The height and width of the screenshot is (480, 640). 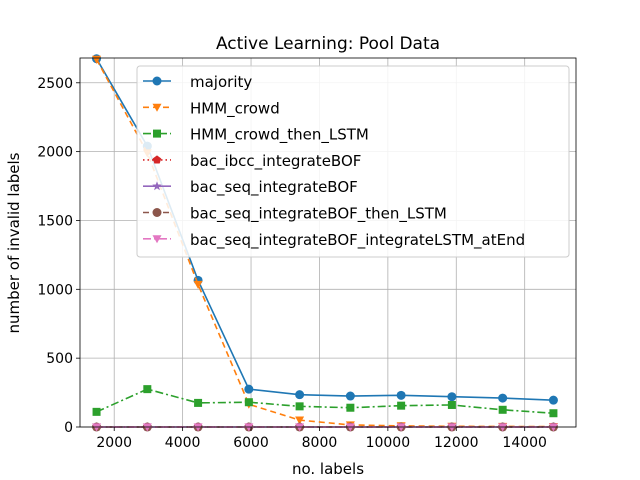 I want to click on x-tick-label: 12000, so click(x=456, y=443).